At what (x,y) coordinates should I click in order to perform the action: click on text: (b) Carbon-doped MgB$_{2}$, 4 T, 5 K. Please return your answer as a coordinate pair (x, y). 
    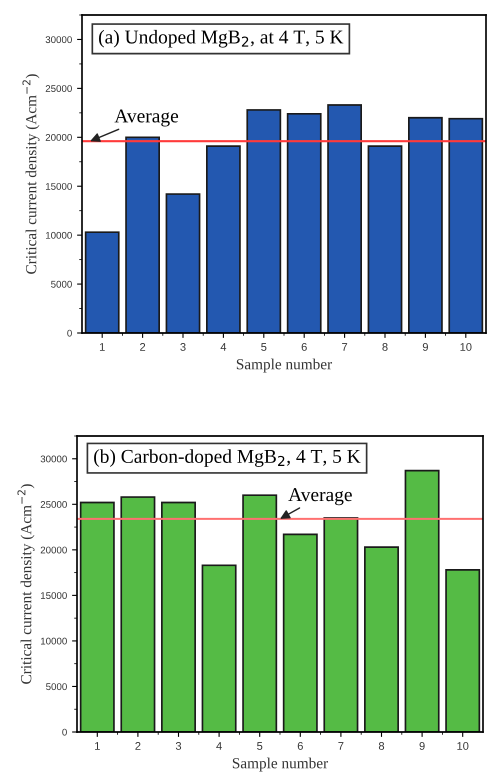
    Looking at the image, I should click on (227, 458).